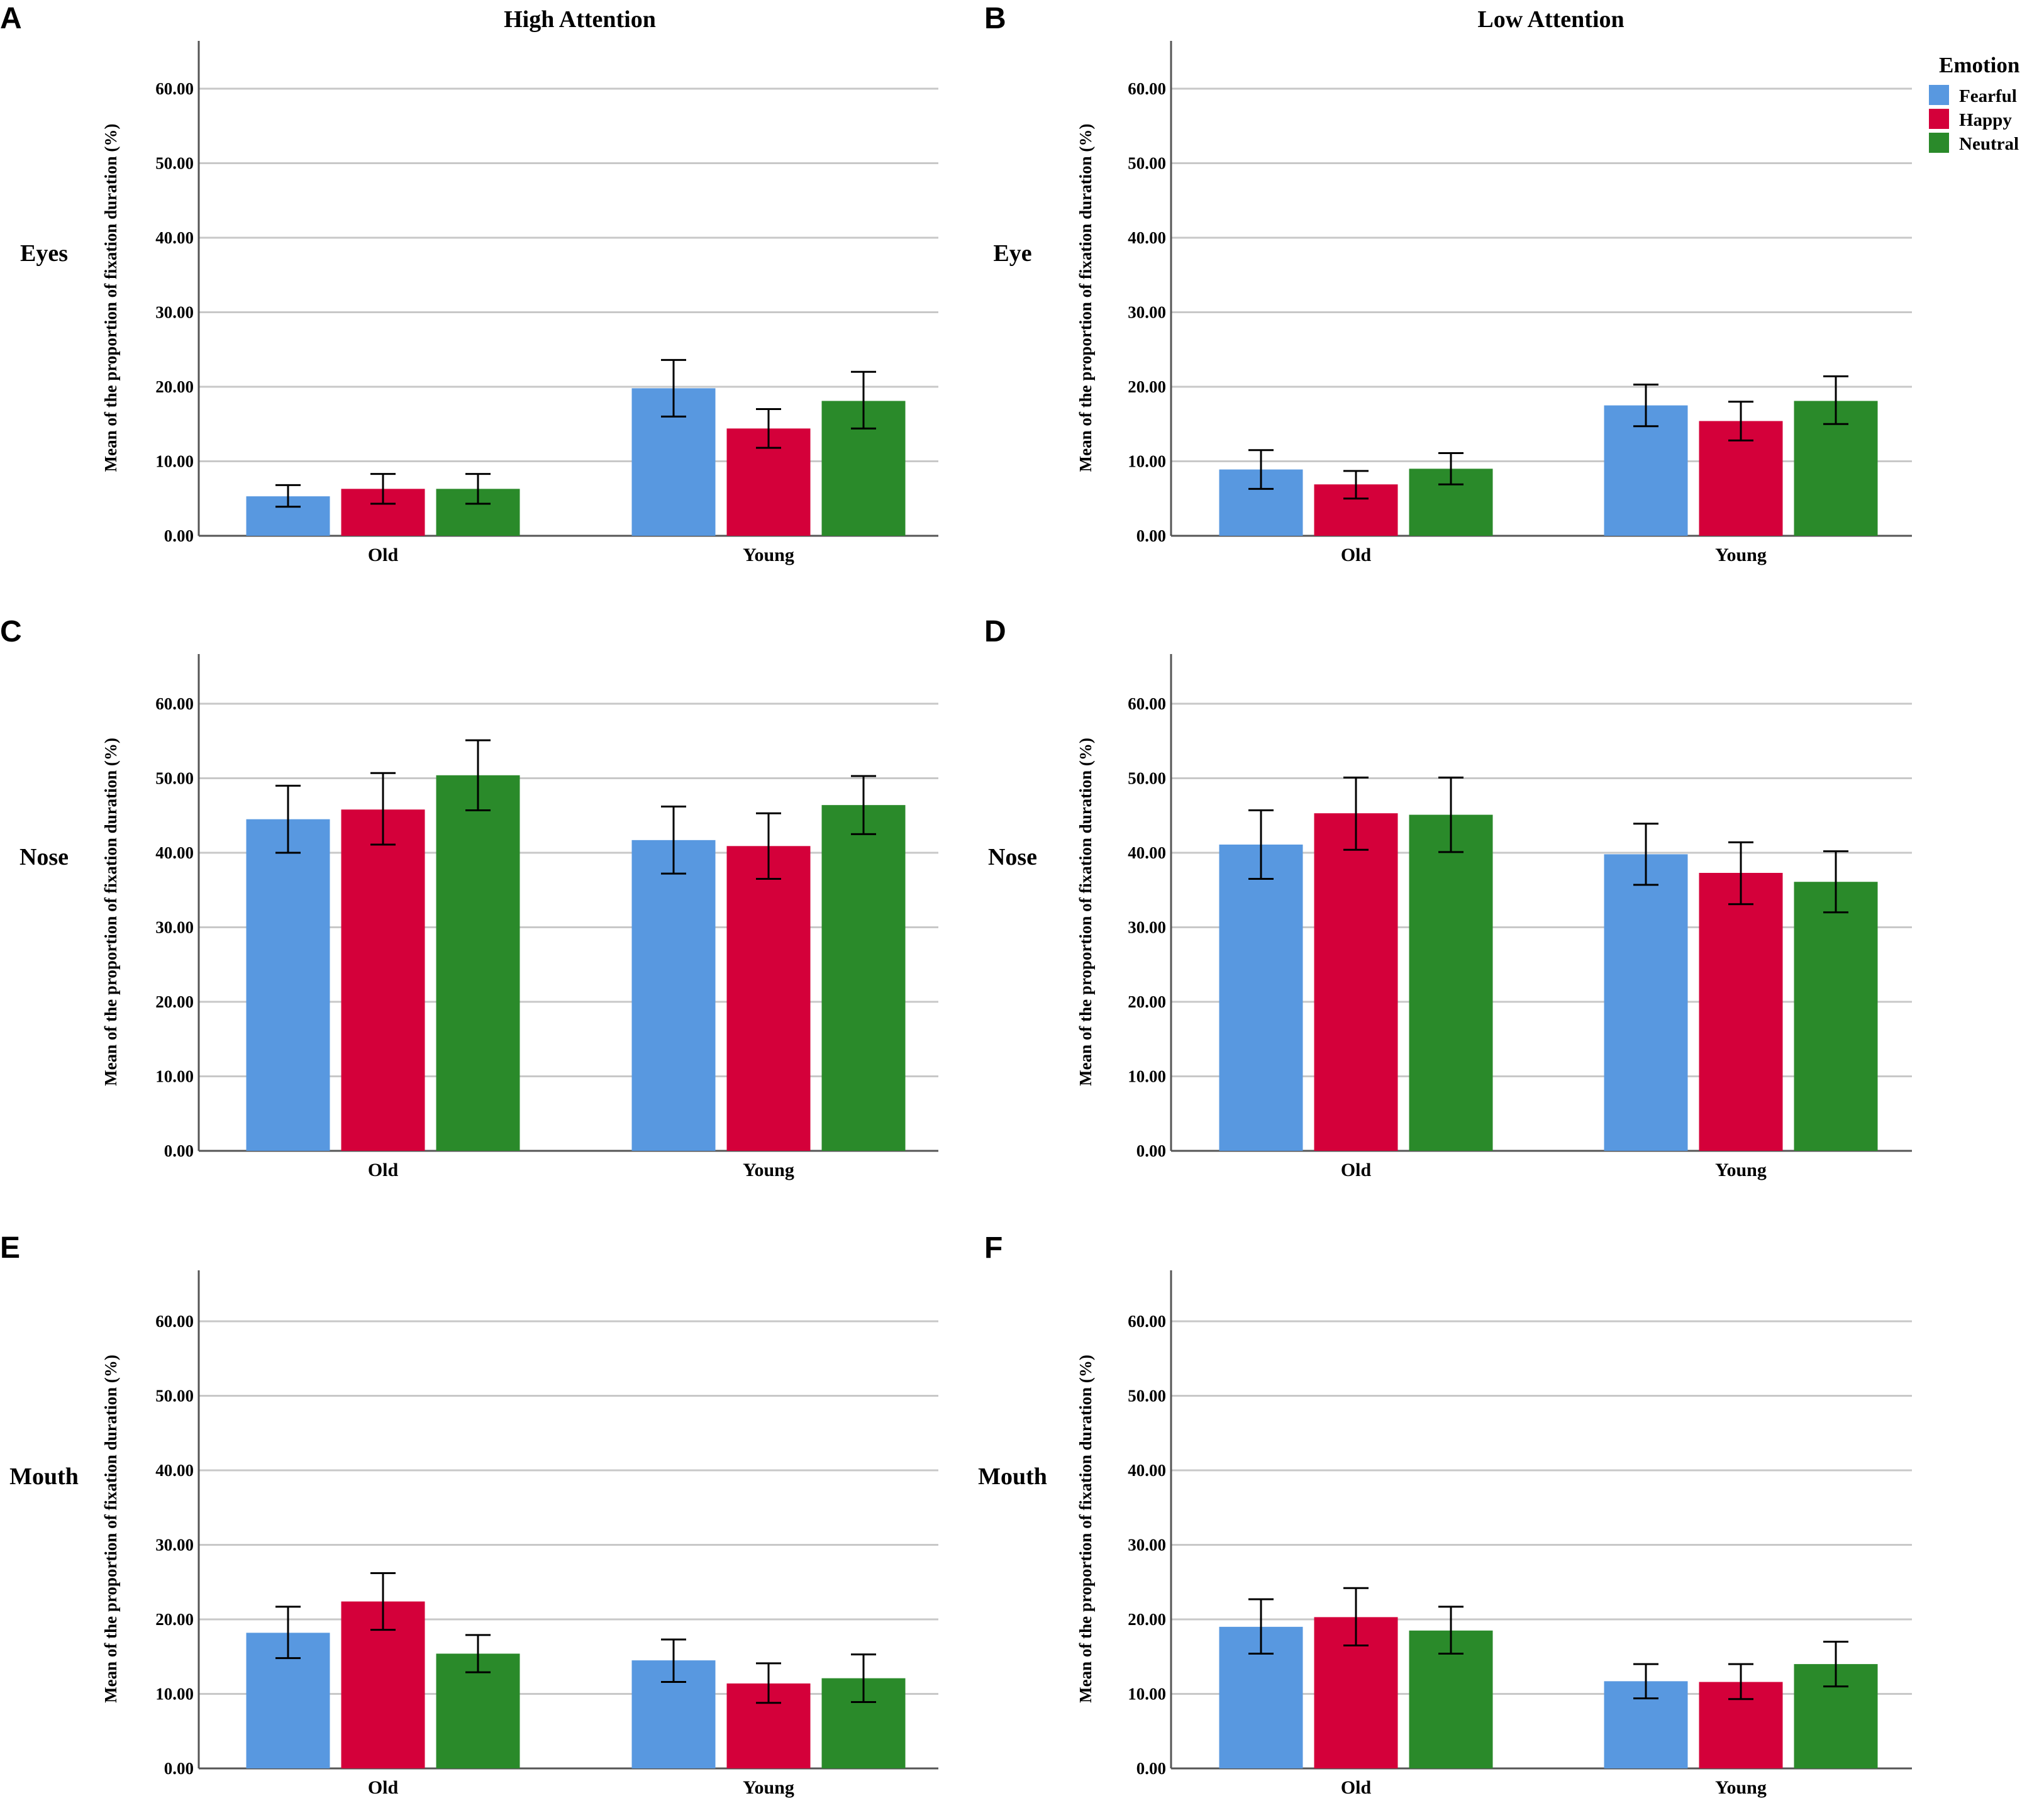  What do you see at coordinates (1939, 119) in the screenshot?
I see `legend-swatch-happy` at bounding box center [1939, 119].